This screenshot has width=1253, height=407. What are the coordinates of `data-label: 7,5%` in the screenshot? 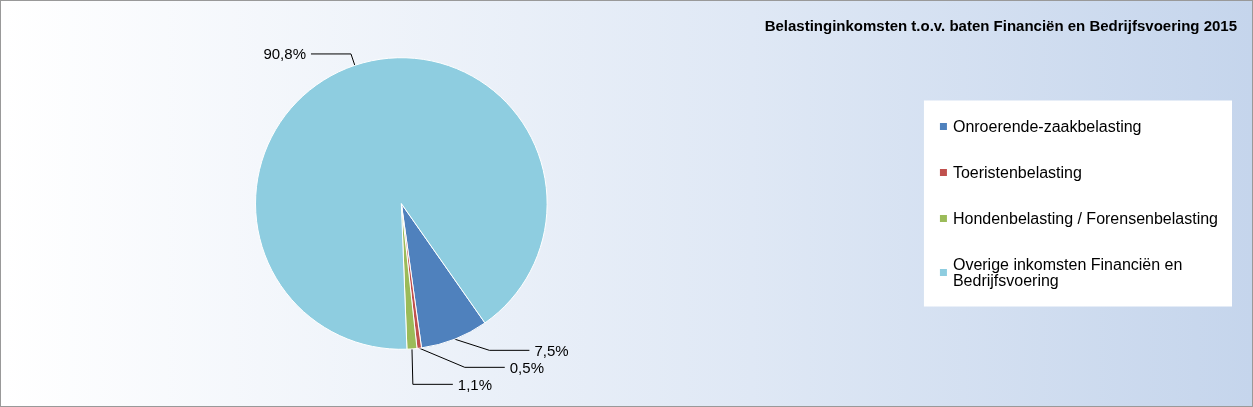 It's located at (551, 350).